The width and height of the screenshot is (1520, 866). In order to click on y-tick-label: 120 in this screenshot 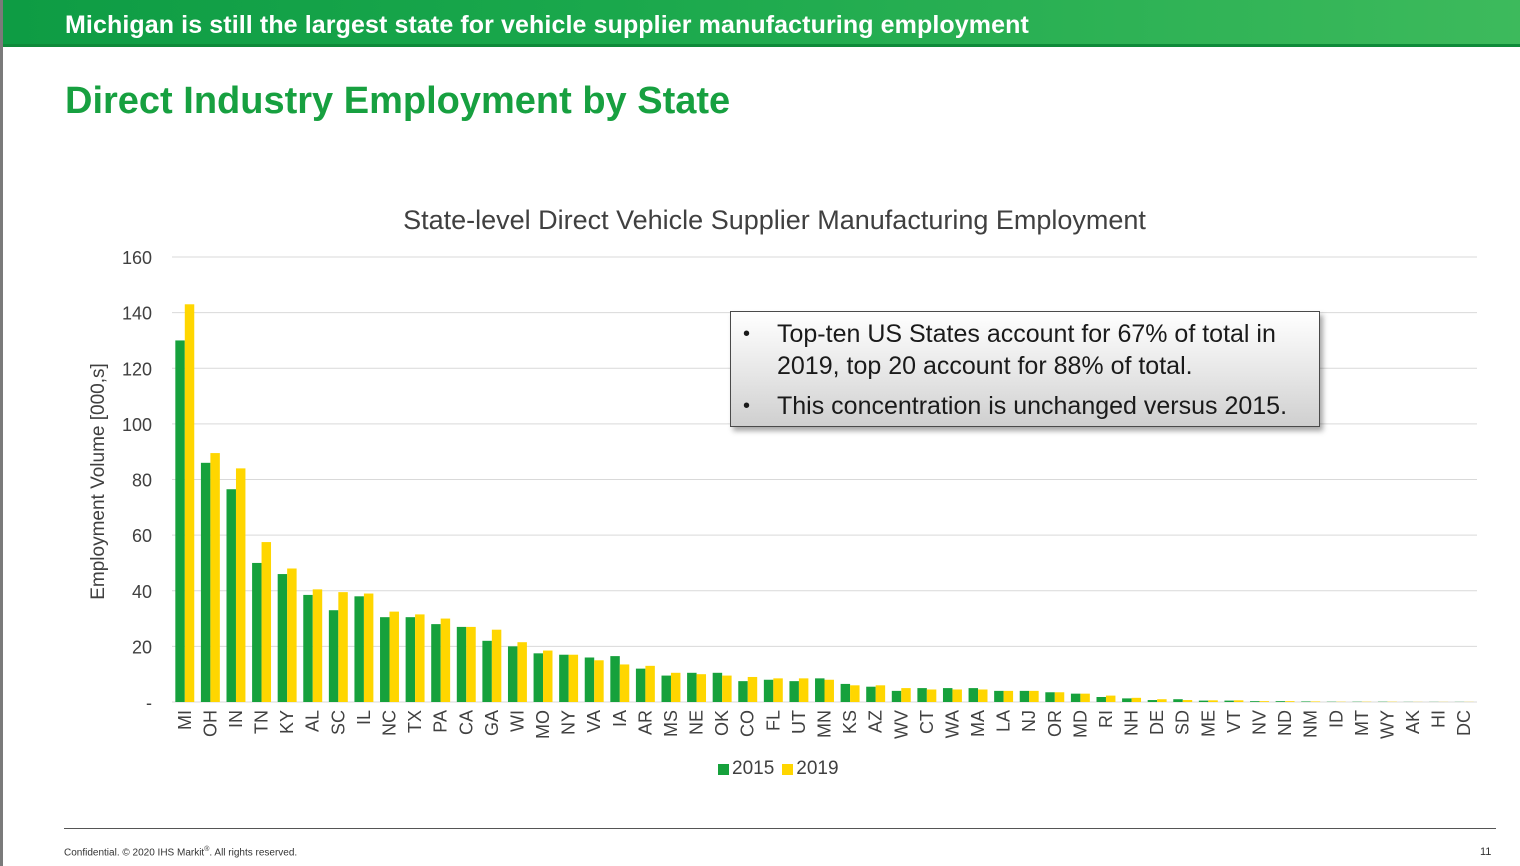, I will do `click(137, 369)`.